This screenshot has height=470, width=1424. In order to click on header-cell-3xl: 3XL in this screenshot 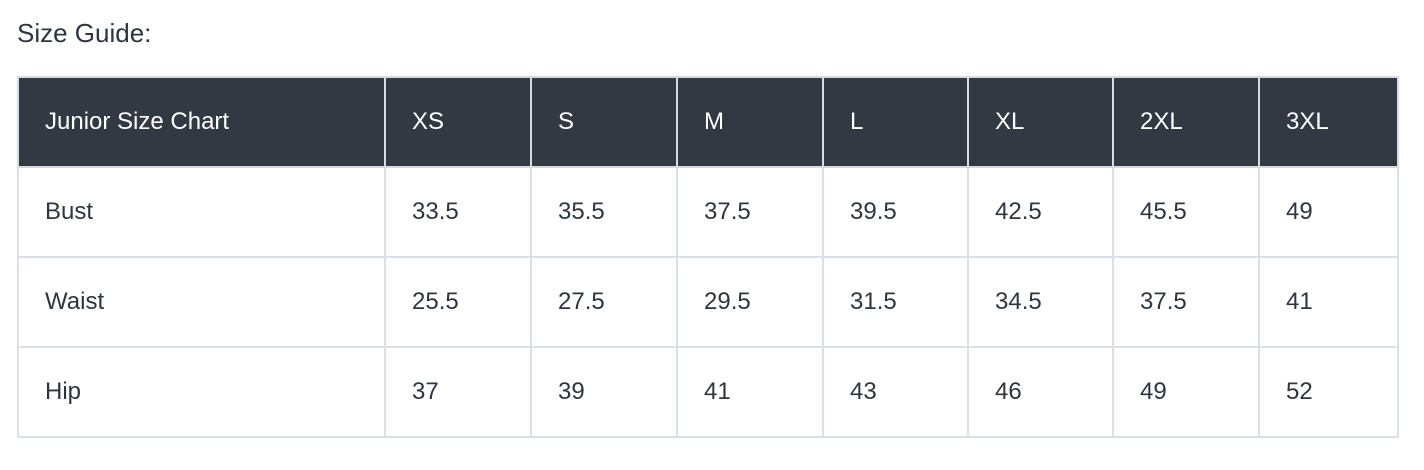, I will do `click(1328, 121)`.